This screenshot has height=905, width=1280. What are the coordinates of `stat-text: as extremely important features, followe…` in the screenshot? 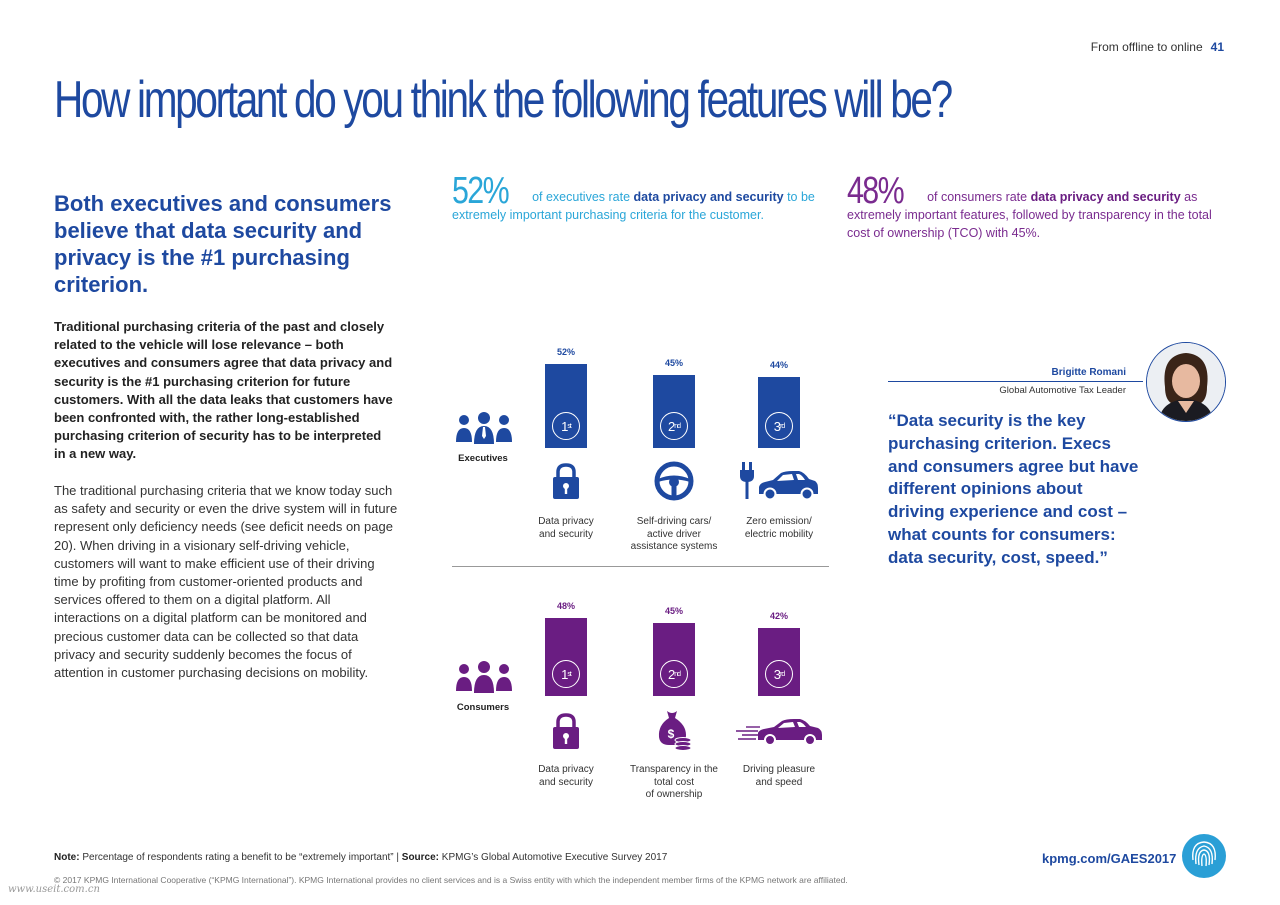 It's located at (1029, 215).